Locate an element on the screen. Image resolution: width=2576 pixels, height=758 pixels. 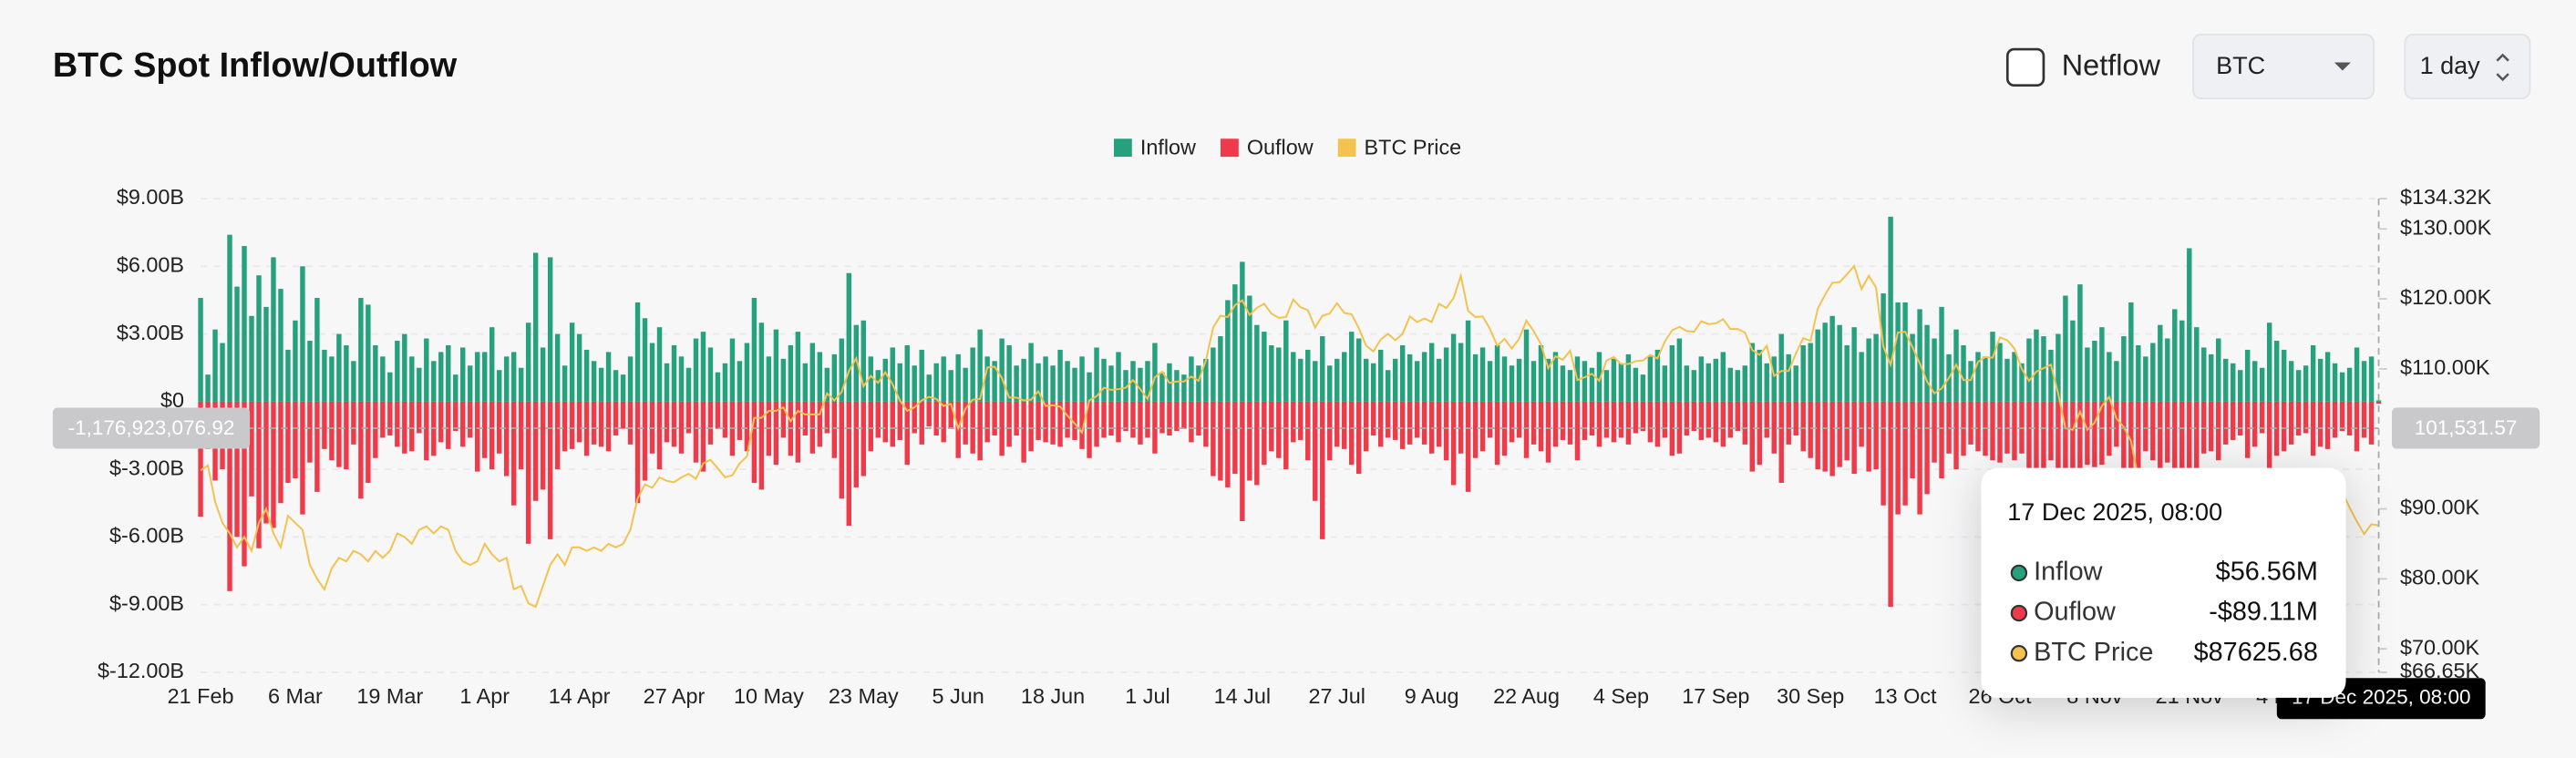
x-tick-label: 13 Oct is located at coordinates (1906, 696).